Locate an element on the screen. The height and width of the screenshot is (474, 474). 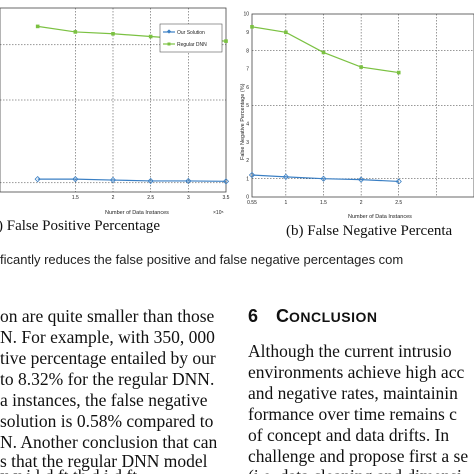
text-line: Although the current intrusio is located at coordinates (350, 351).